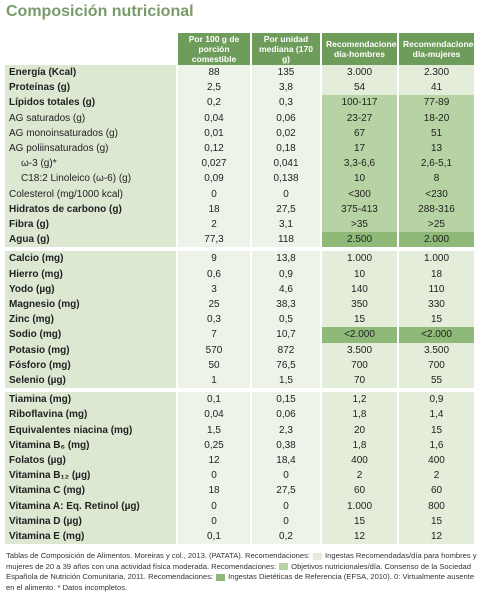 Image resolution: width=490 pixels, height=604 pixels. What do you see at coordinates (240, 259) in the screenshot?
I see `table-row: Calcio (mg) 9 13,8 1.000 1.000` at bounding box center [240, 259].